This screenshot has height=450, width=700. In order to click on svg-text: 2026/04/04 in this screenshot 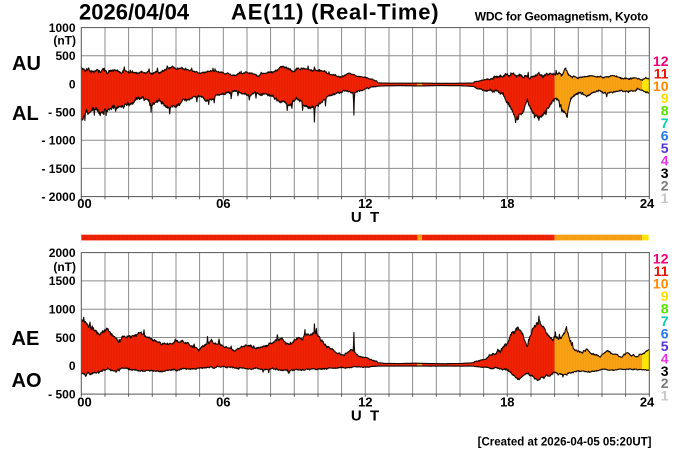, I will do `click(134, 12)`.